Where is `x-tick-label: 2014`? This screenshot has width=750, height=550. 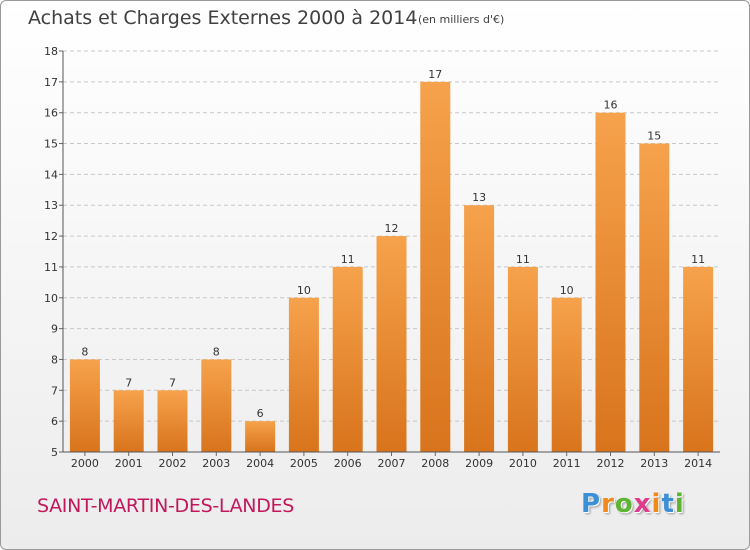 x-tick-label: 2014 is located at coordinates (698, 463).